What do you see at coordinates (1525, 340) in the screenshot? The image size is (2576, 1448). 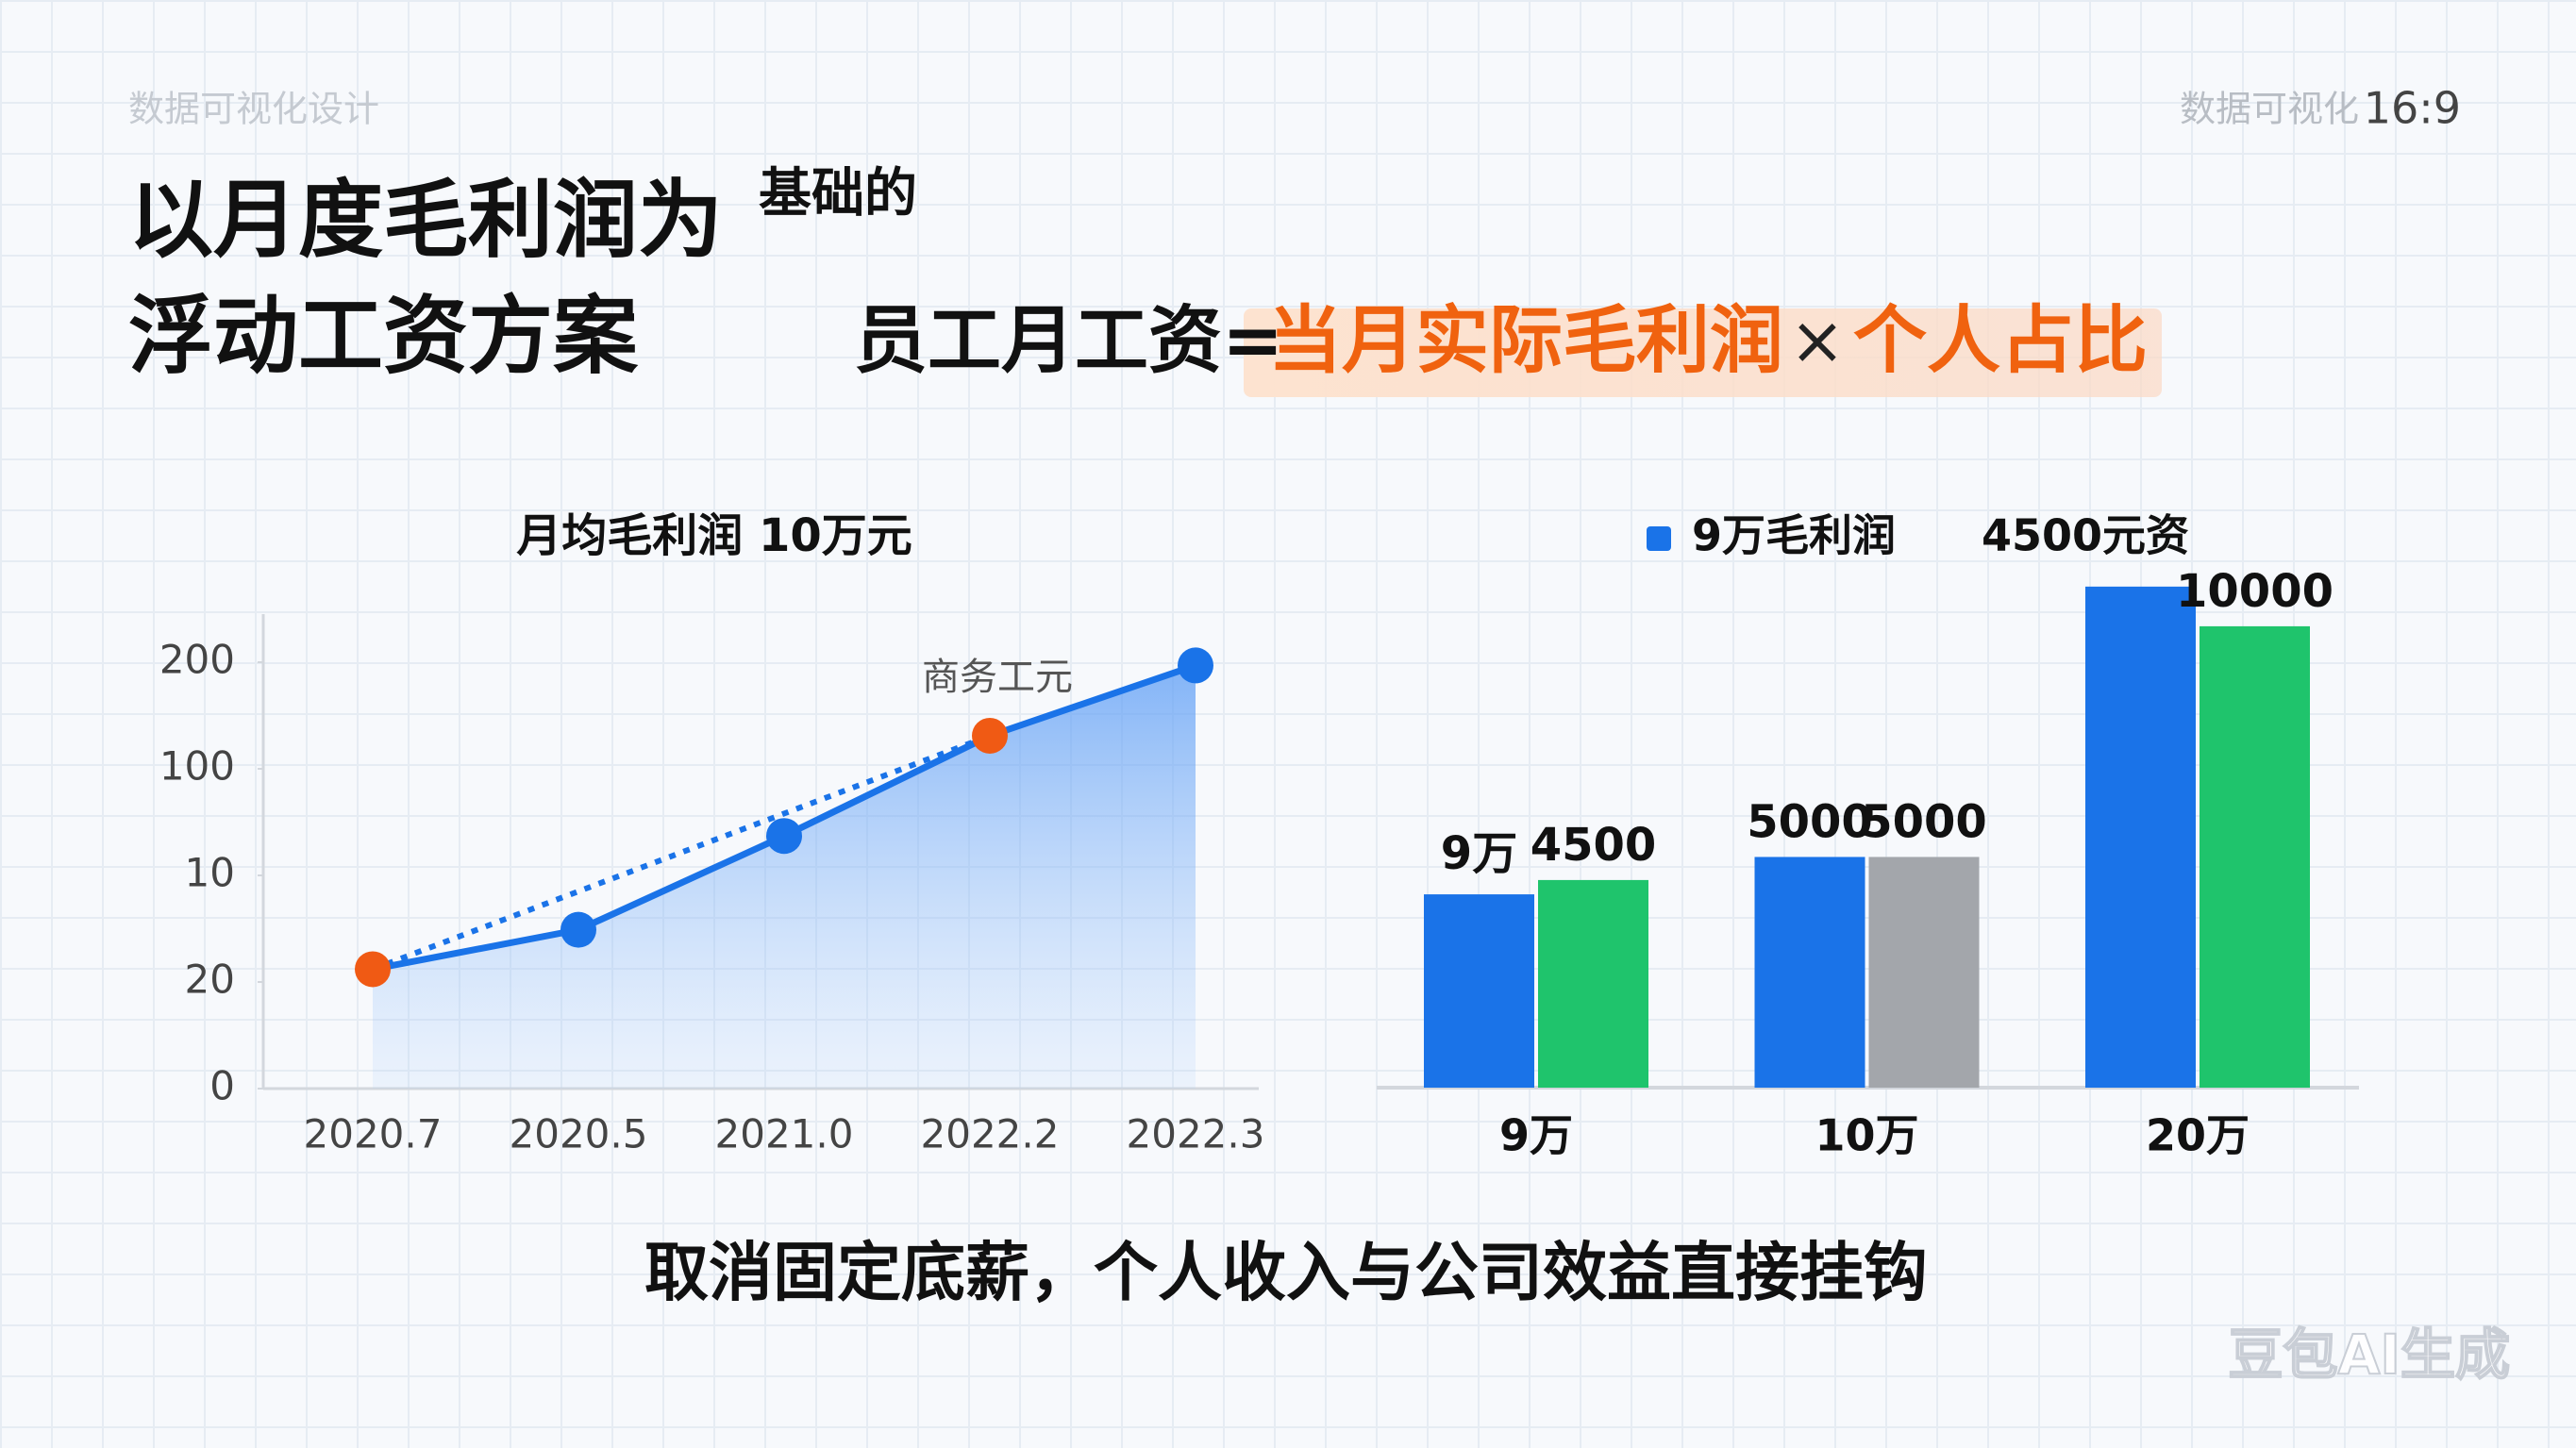 I see `formula-term: 当月实际毛利润` at bounding box center [1525, 340].